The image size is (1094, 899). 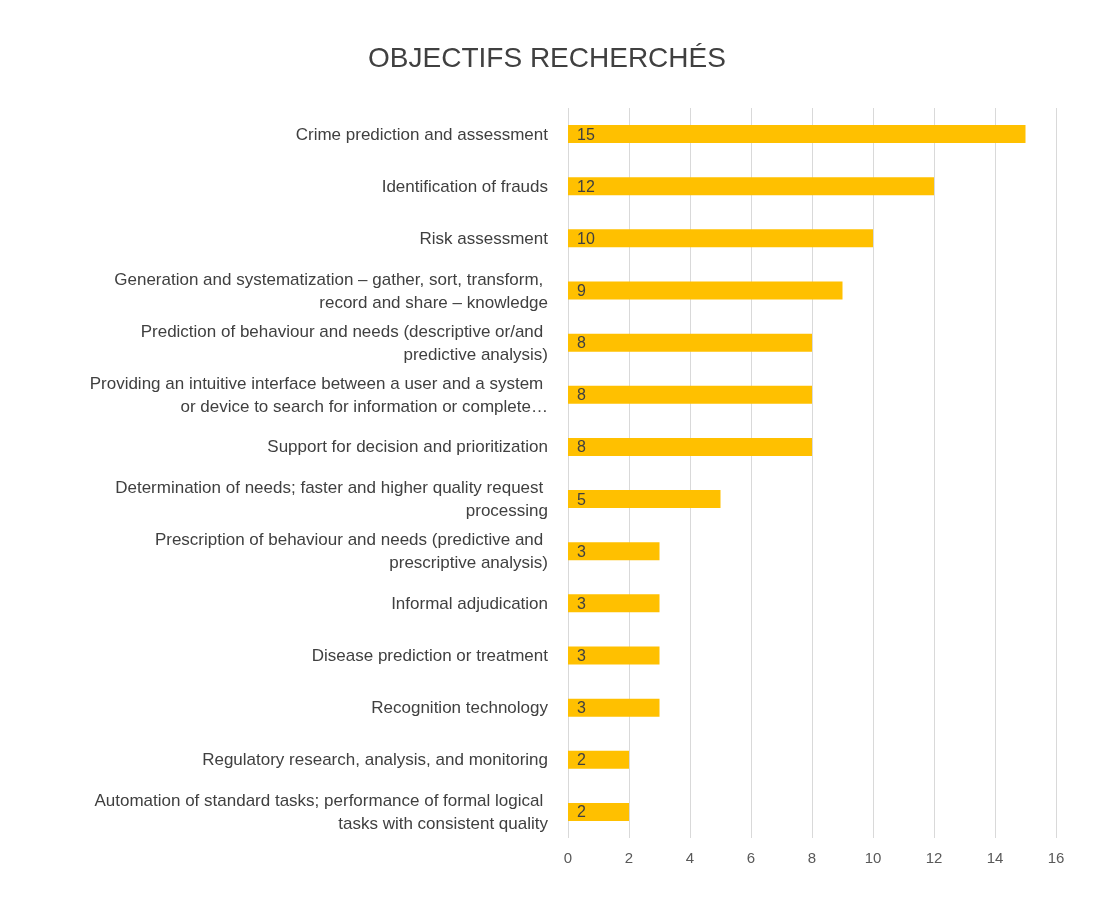 I want to click on data-label: 15, so click(x=586, y=134).